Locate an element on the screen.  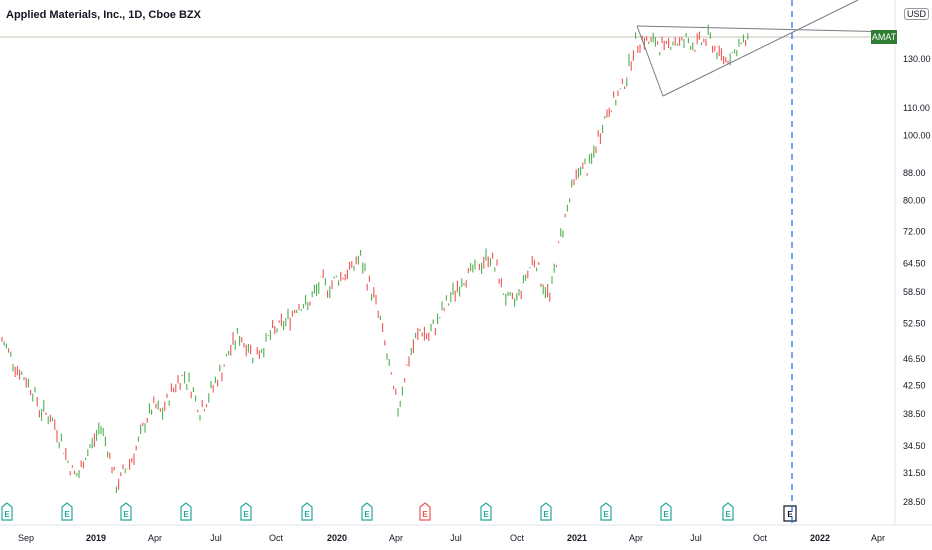
y-tick-label: 28.50 is located at coordinates (914, 502).